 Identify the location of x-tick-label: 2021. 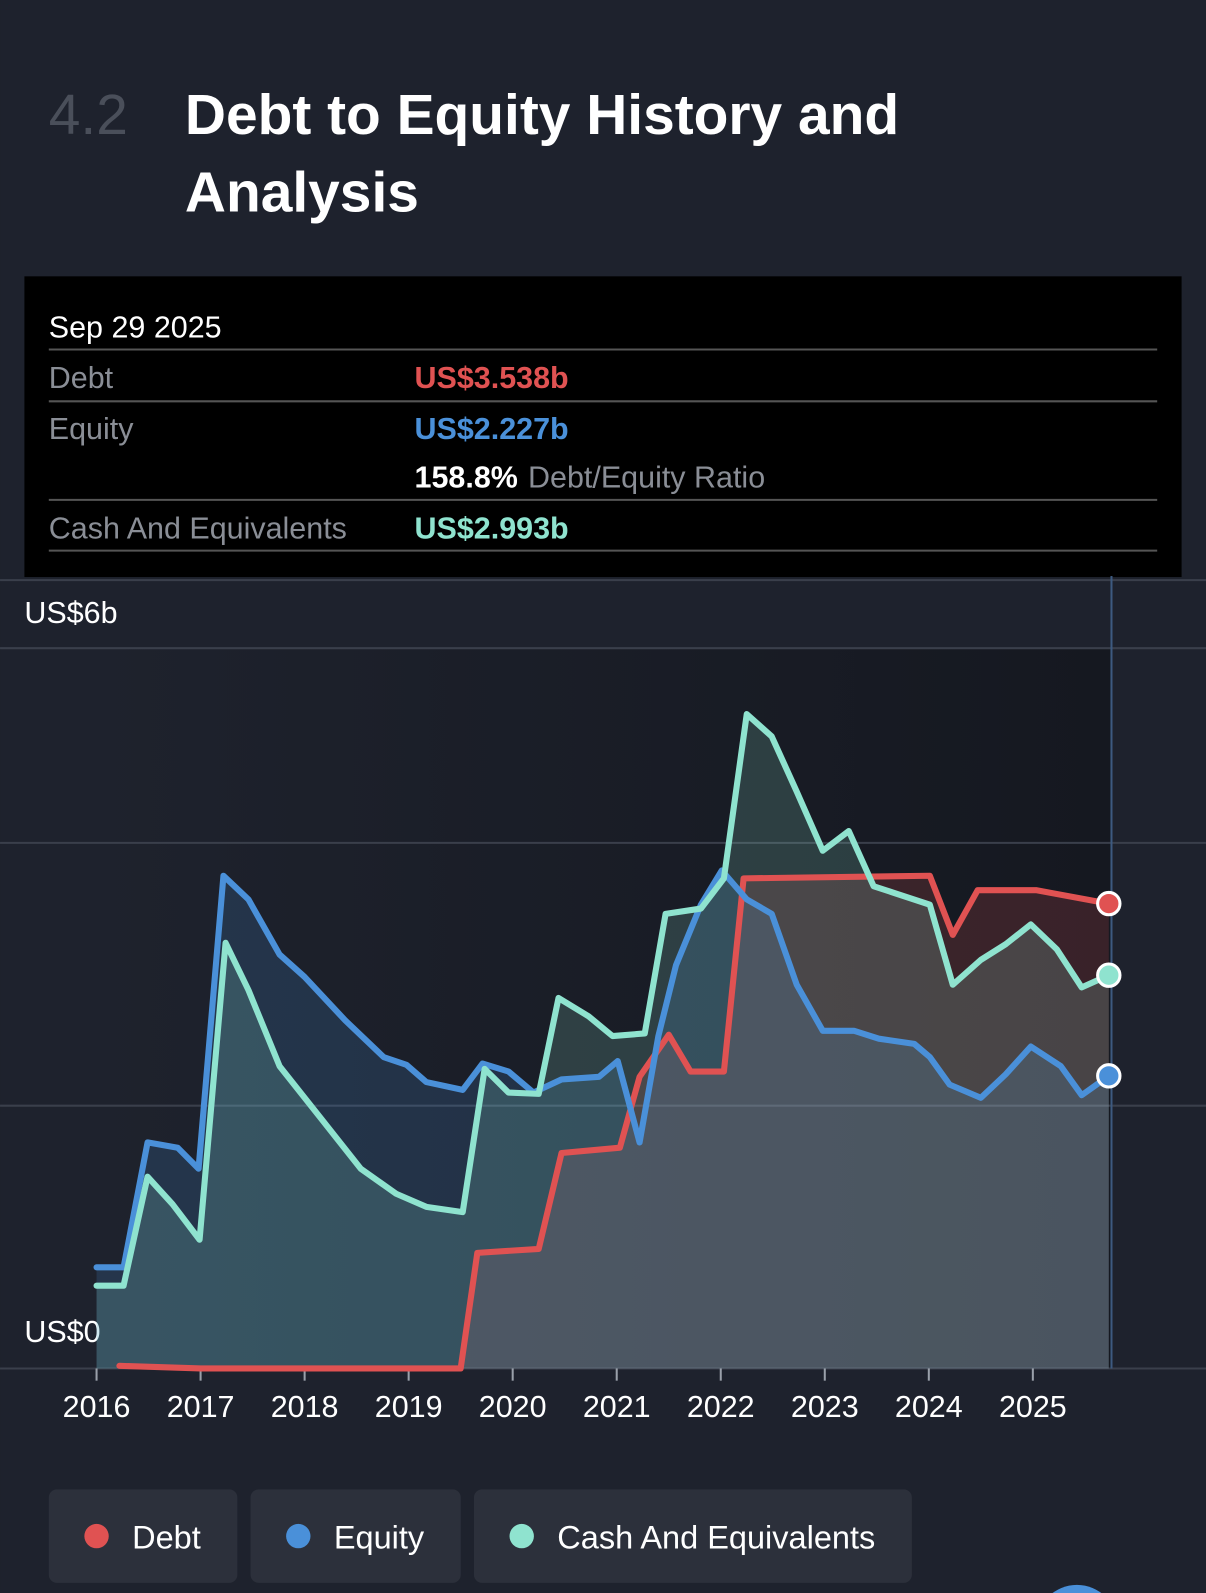
(617, 1407).